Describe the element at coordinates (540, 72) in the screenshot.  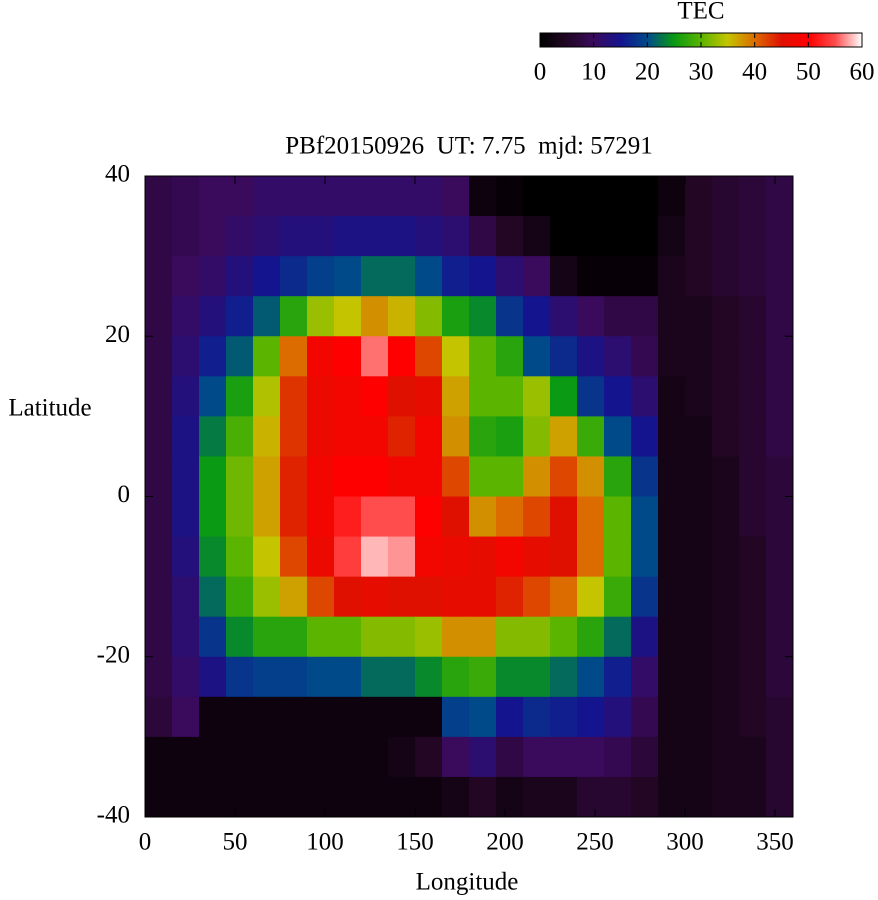
I see `colorbar-tick-label: 0` at that location.